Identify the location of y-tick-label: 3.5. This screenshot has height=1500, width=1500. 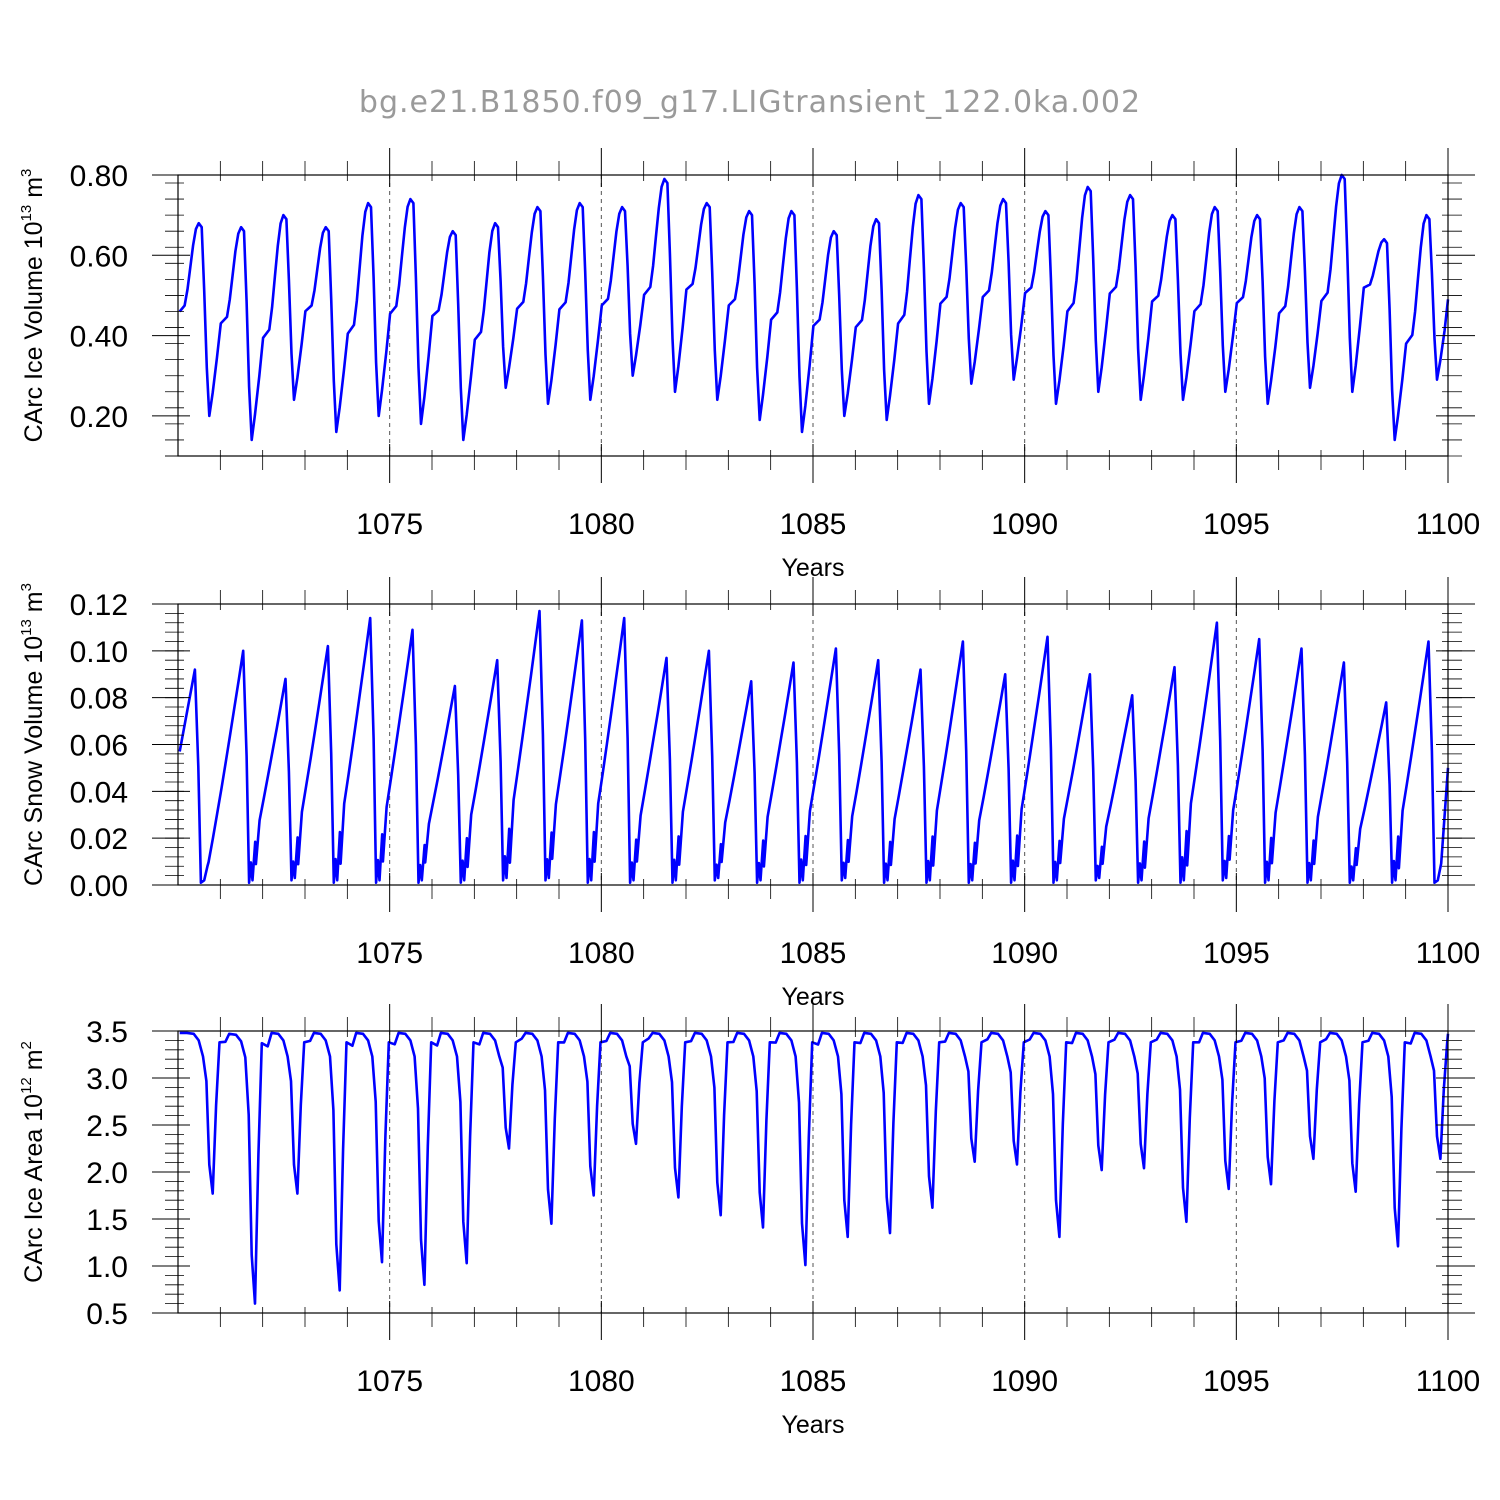
(107, 1032).